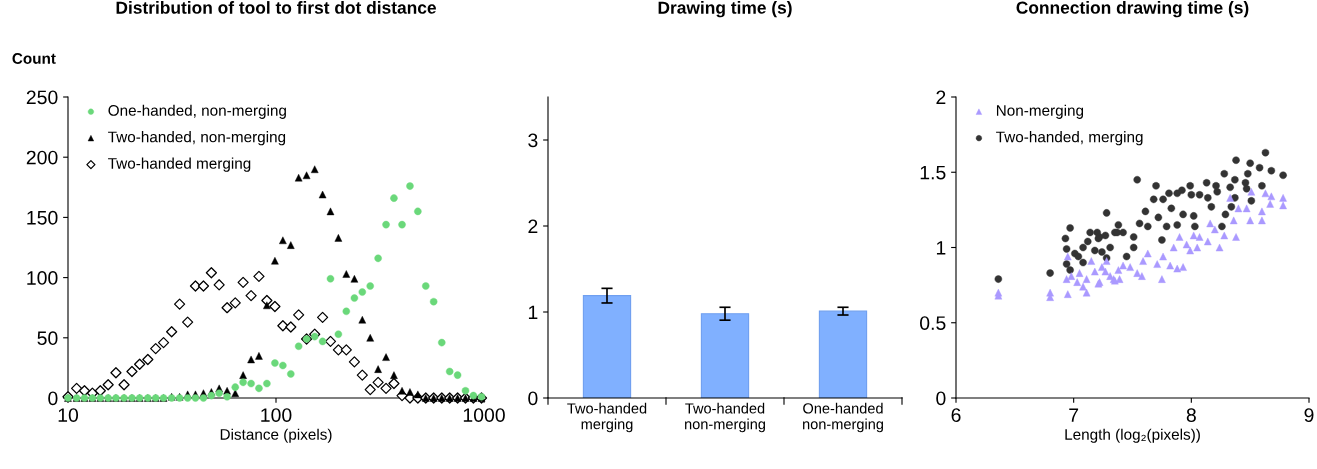 This screenshot has height=469, width=1317. What do you see at coordinates (42, 278) in the screenshot?
I see `y-tick-label: 100` at bounding box center [42, 278].